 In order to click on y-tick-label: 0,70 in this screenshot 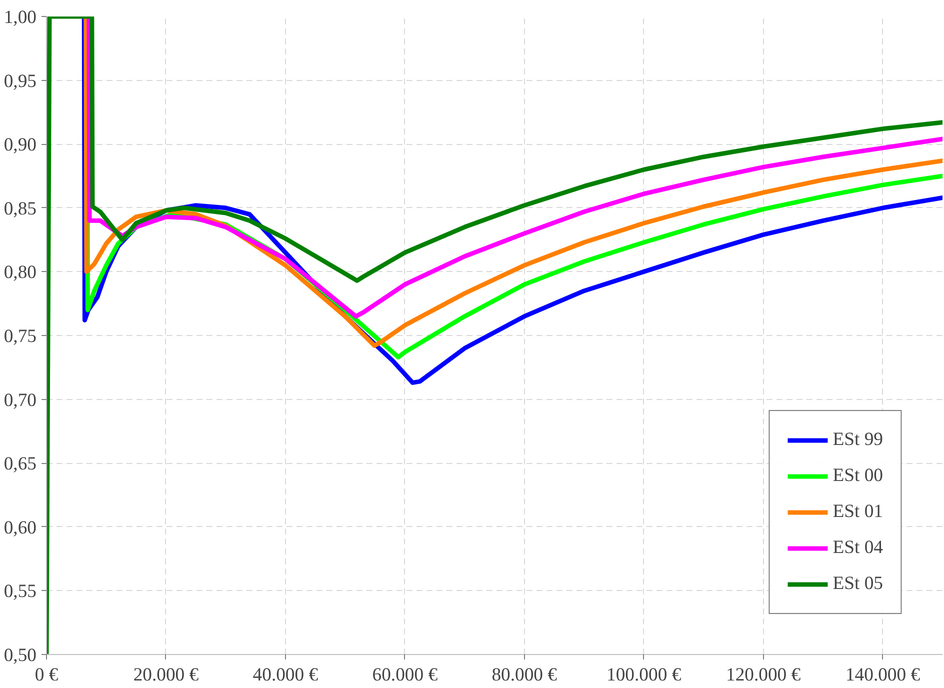, I will do `click(20, 400)`.